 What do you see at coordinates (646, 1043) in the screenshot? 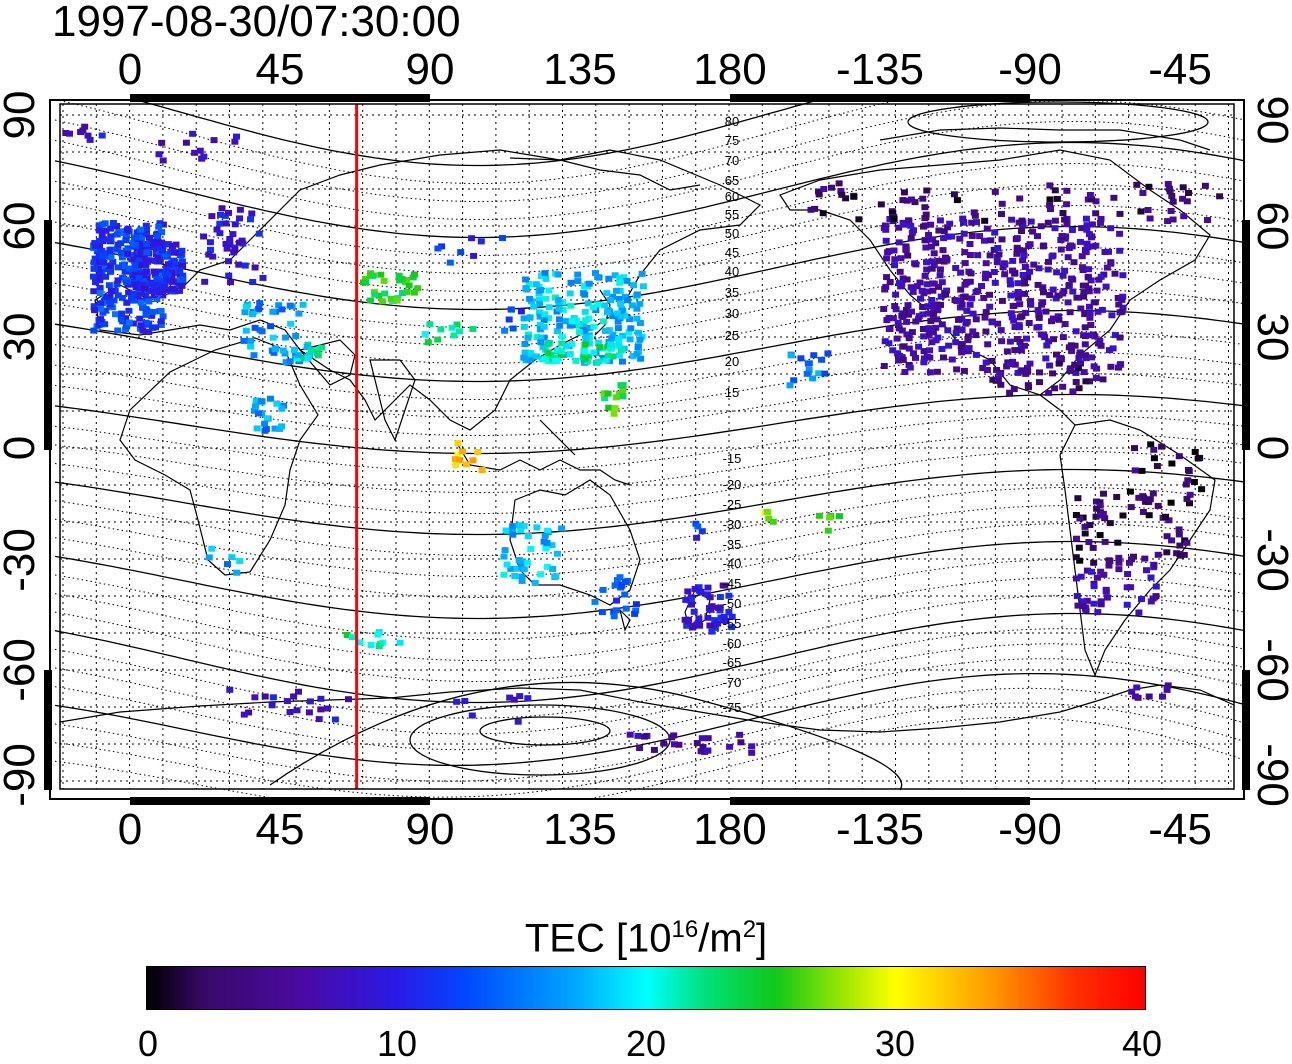
I see `colorbar-tick: 20` at bounding box center [646, 1043].